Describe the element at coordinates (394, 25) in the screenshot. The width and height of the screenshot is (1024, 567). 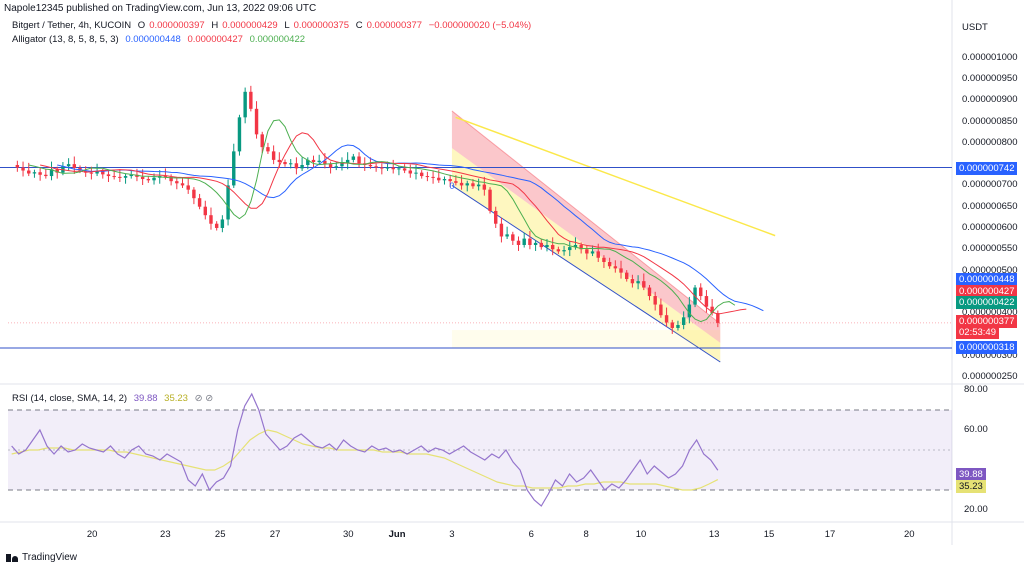
I see `close-value: 0.000000377` at that location.